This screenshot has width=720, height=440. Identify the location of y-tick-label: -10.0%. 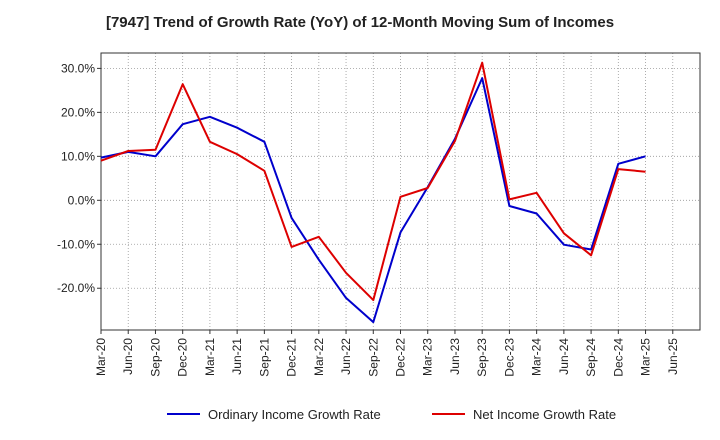
(76, 244).